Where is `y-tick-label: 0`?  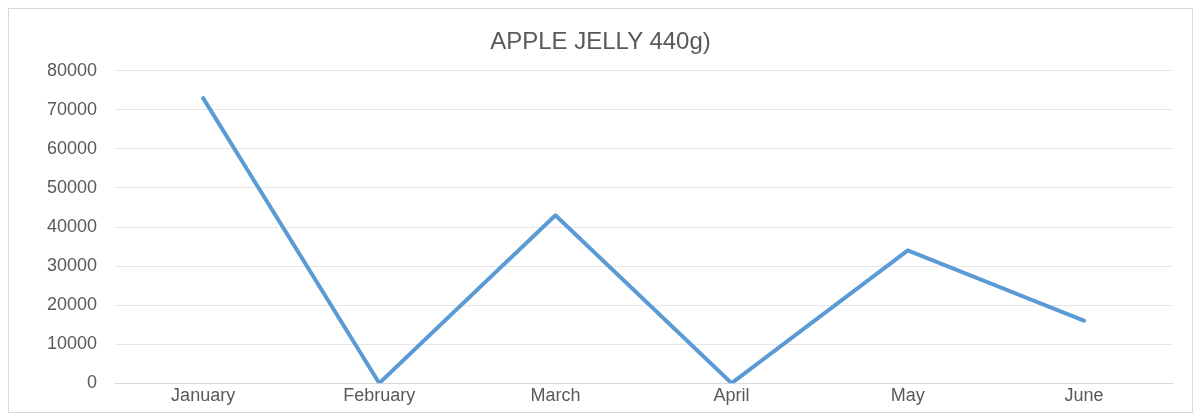 y-tick-label: 0 is located at coordinates (92, 382).